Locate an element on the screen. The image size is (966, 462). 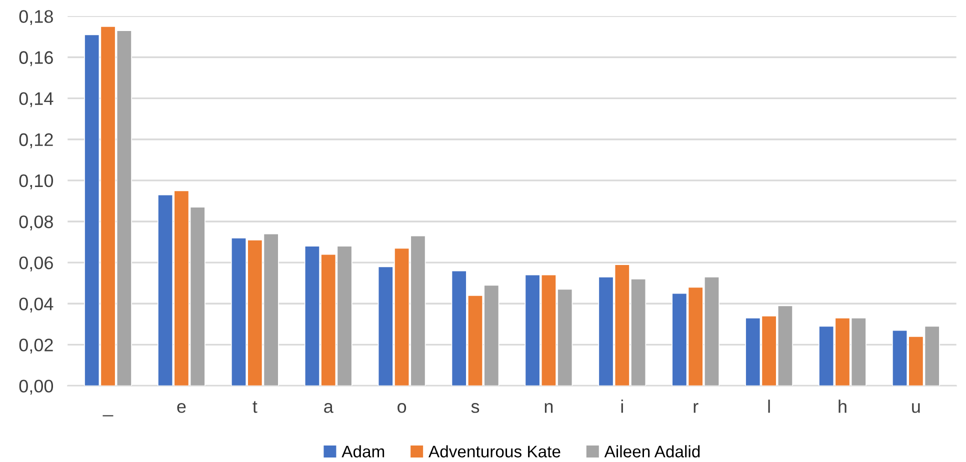
legend-label: Adventurous Kate is located at coordinates (494, 451).